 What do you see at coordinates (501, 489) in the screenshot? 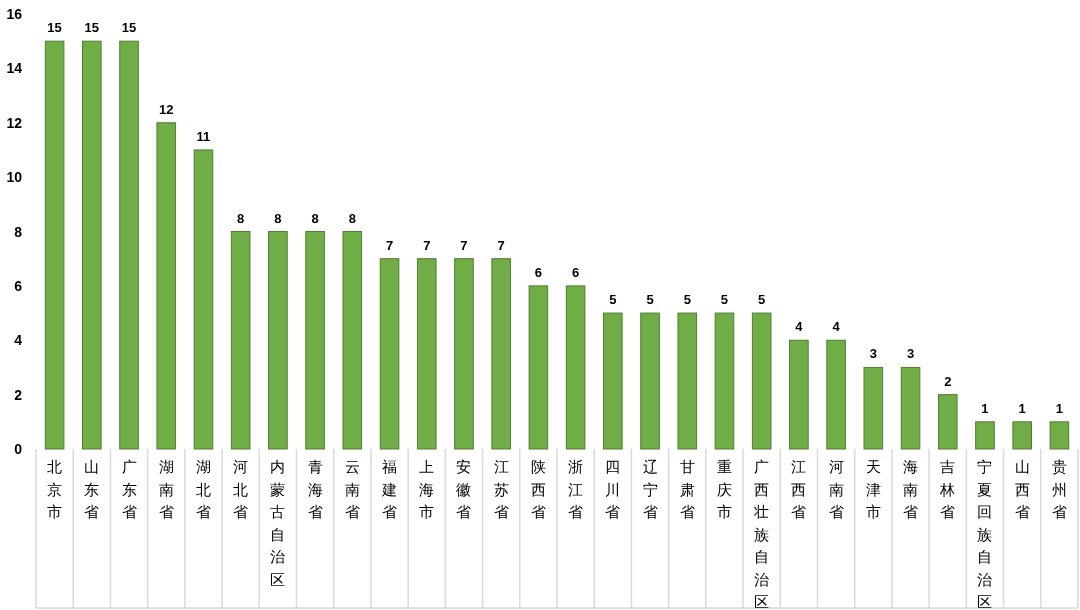
I see `category-label: 江苏省` at bounding box center [501, 489].